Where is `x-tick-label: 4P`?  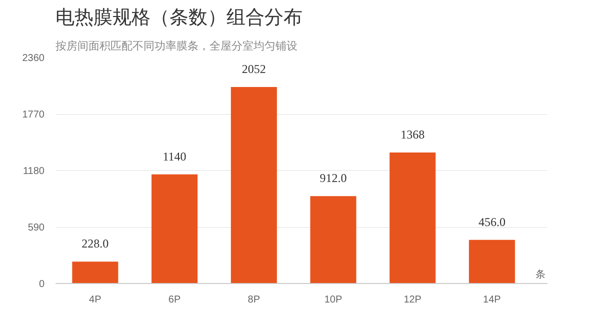 x-tick-label: 4P is located at coordinates (95, 300).